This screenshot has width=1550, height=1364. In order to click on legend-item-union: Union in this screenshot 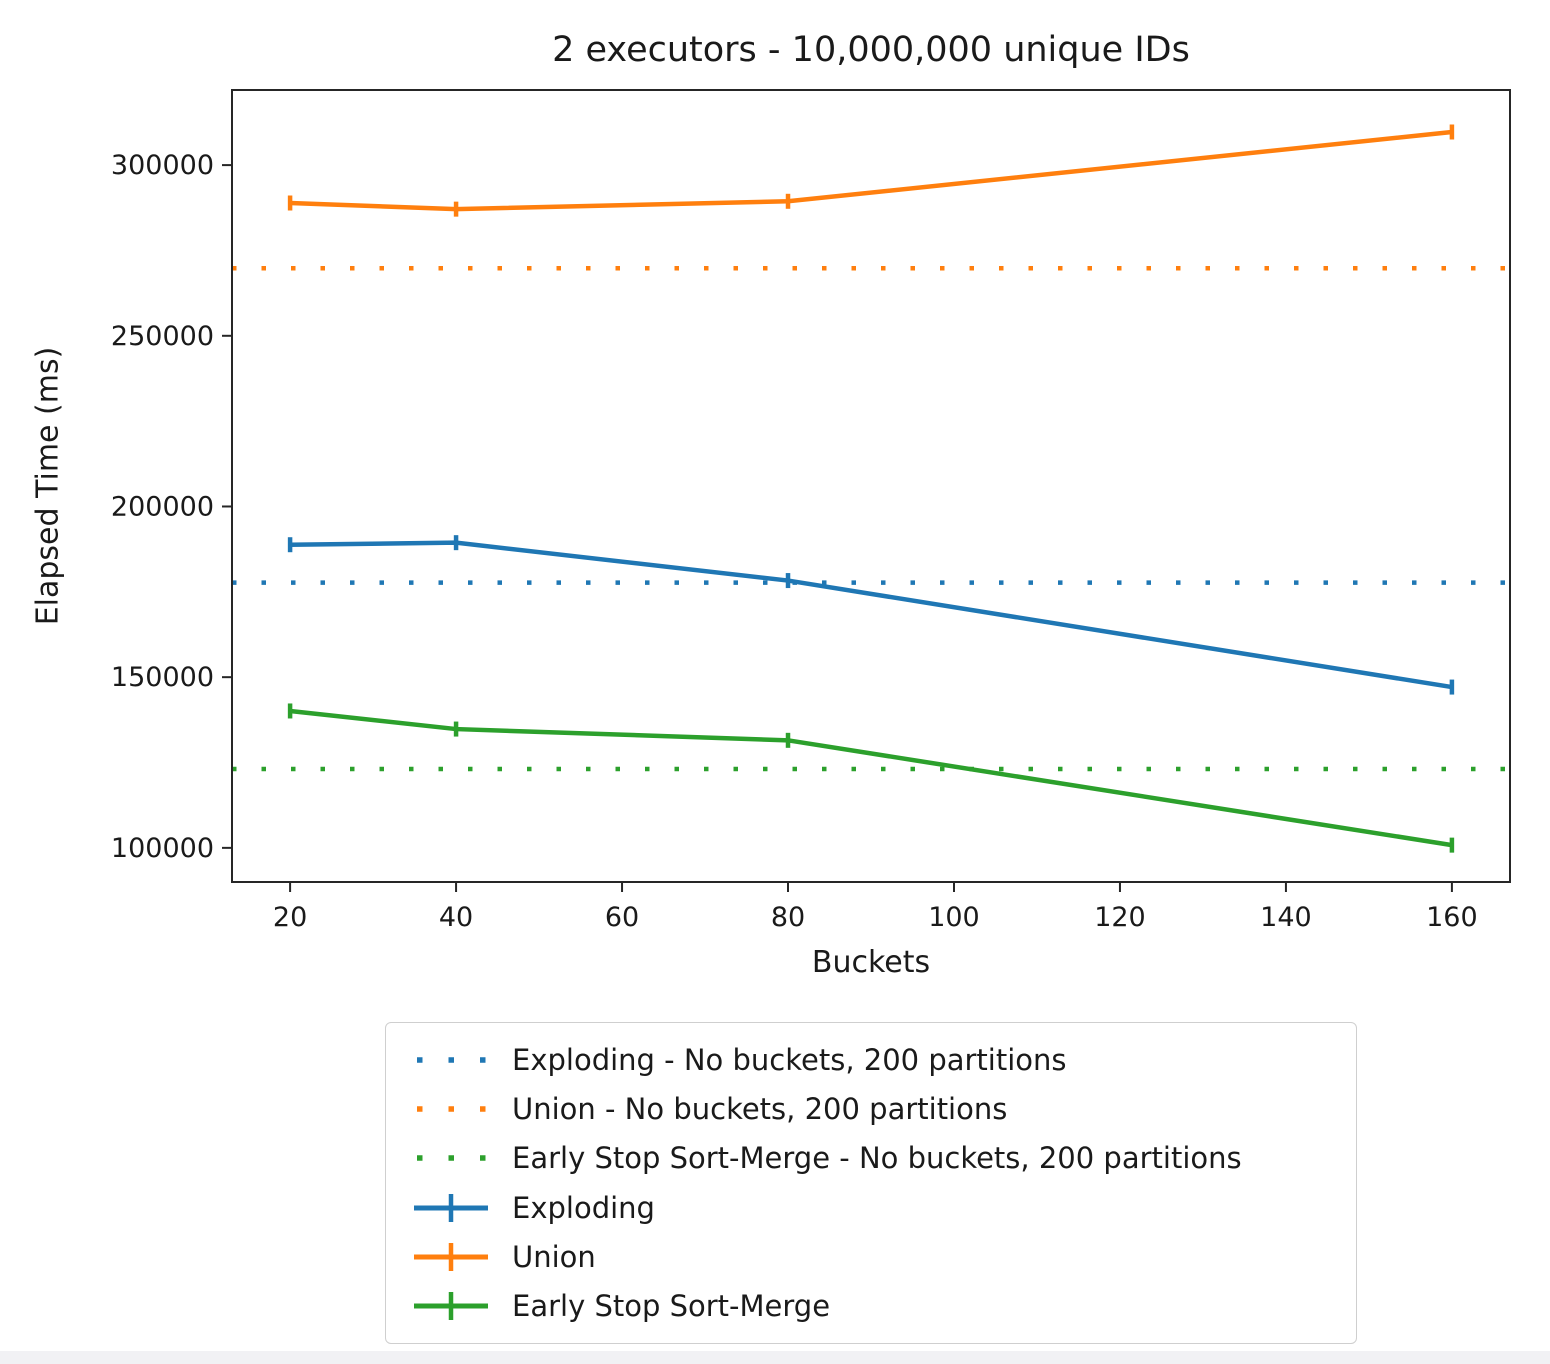, I will do `click(879, 1257)`.